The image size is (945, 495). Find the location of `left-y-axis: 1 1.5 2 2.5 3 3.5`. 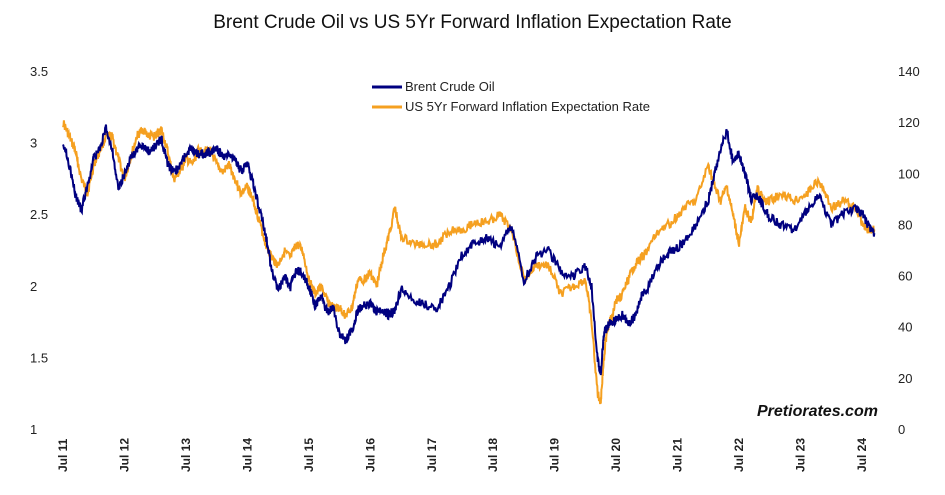

left-y-axis: 1 1.5 2 2.5 3 3.5 is located at coordinates (39, 250).